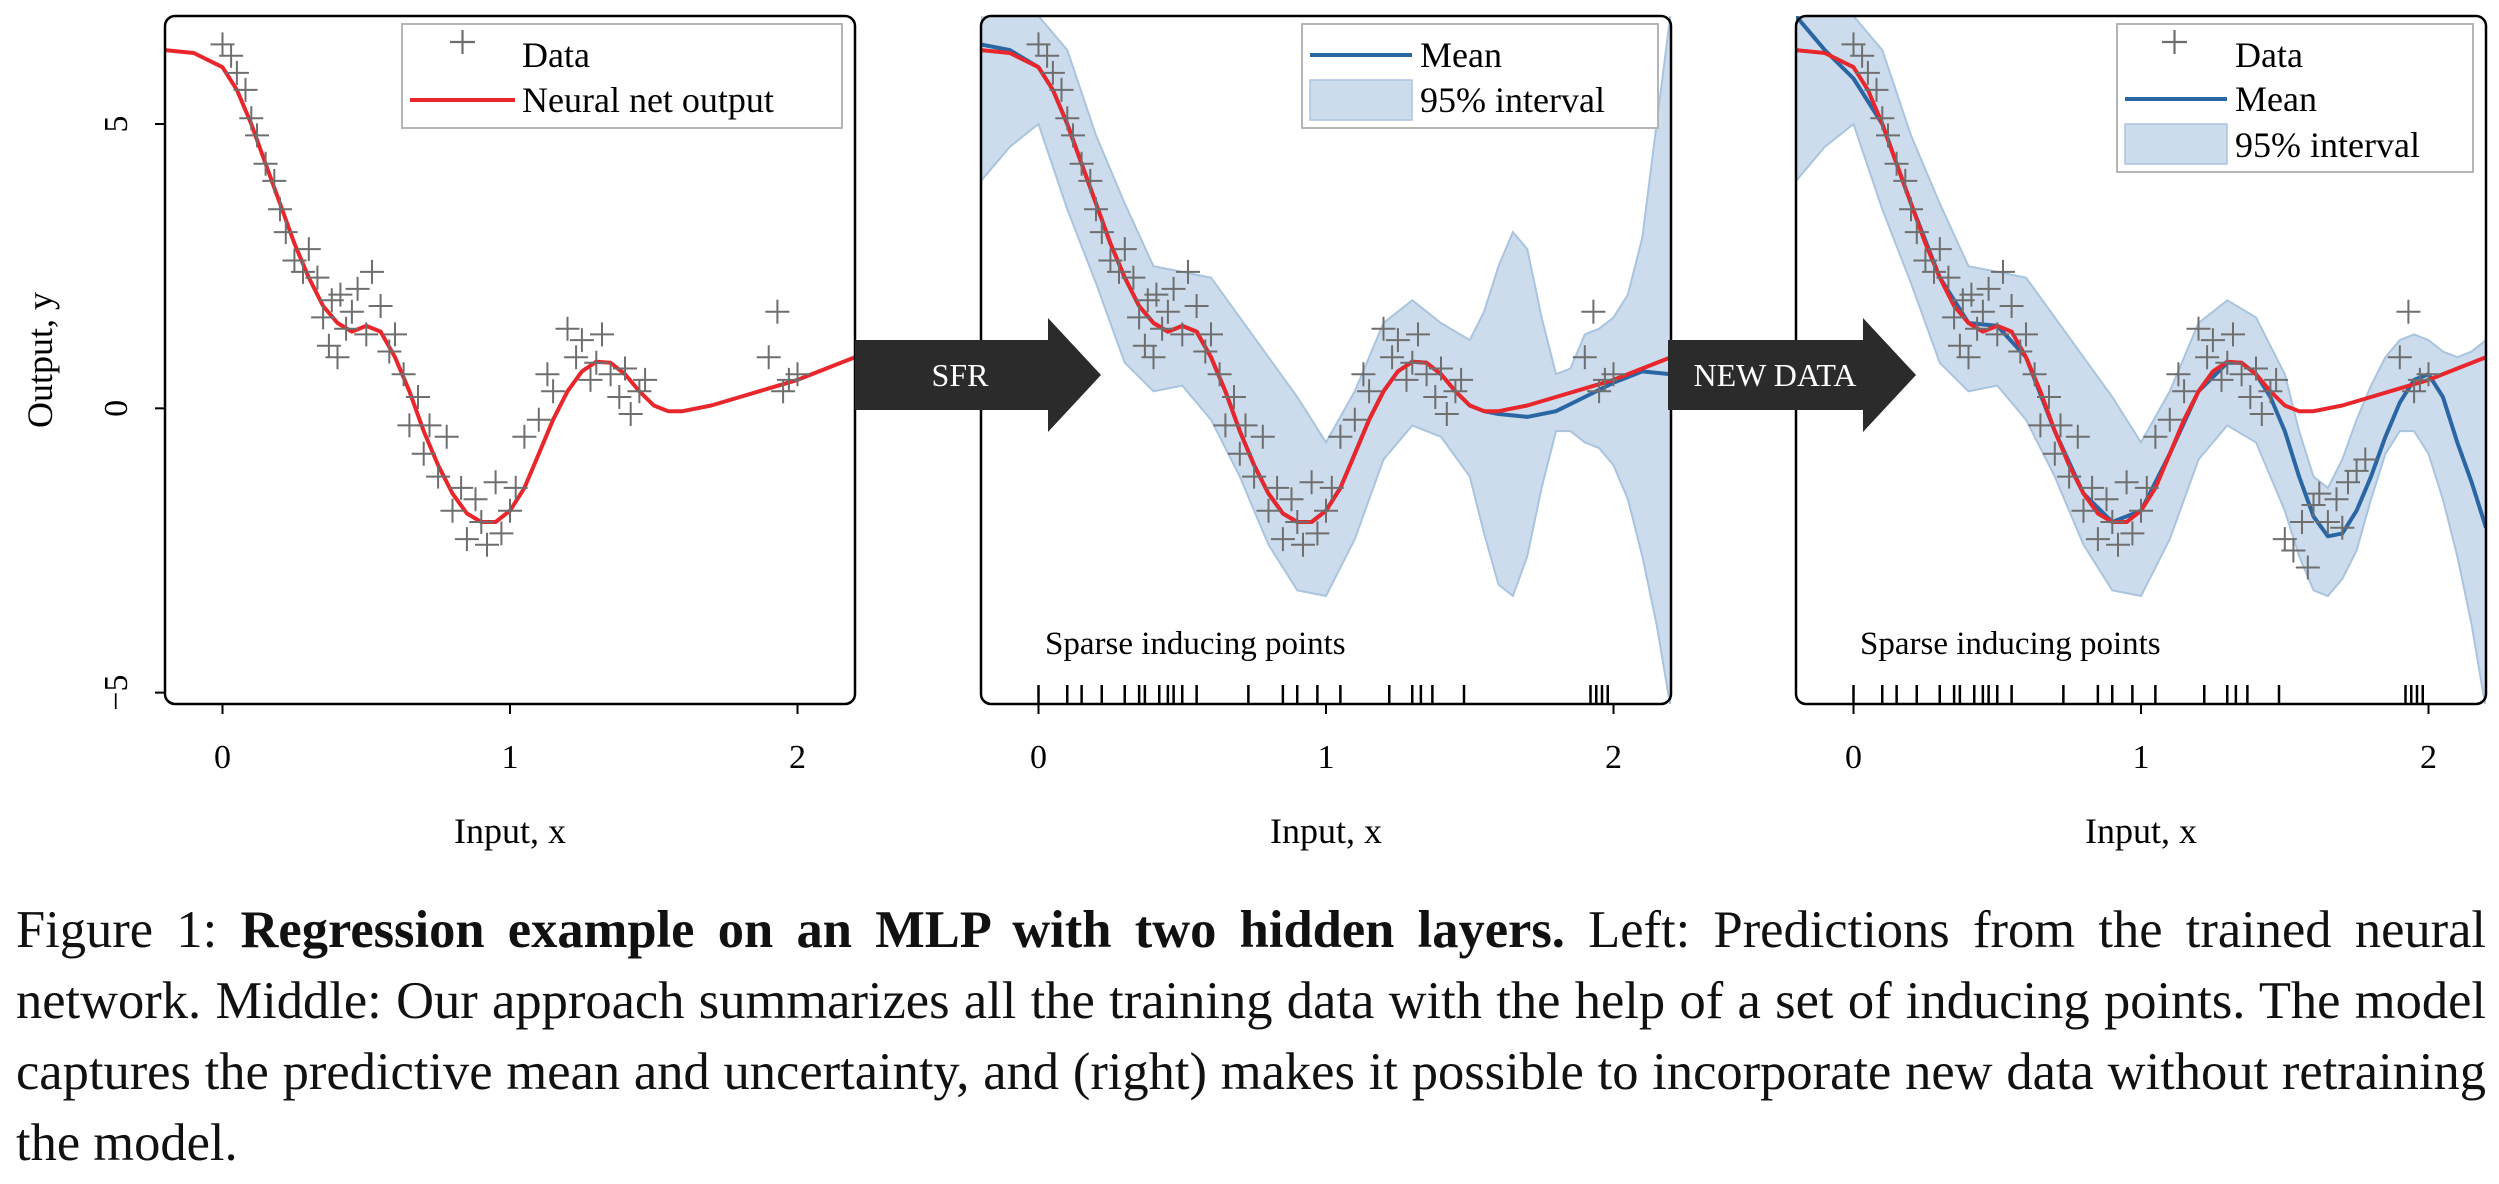 Image resolution: width=2499 pixels, height=1184 pixels. What do you see at coordinates (116, 124) in the screenshot?
I see `y-tick-label: 5` at bounding box center [116, 124].